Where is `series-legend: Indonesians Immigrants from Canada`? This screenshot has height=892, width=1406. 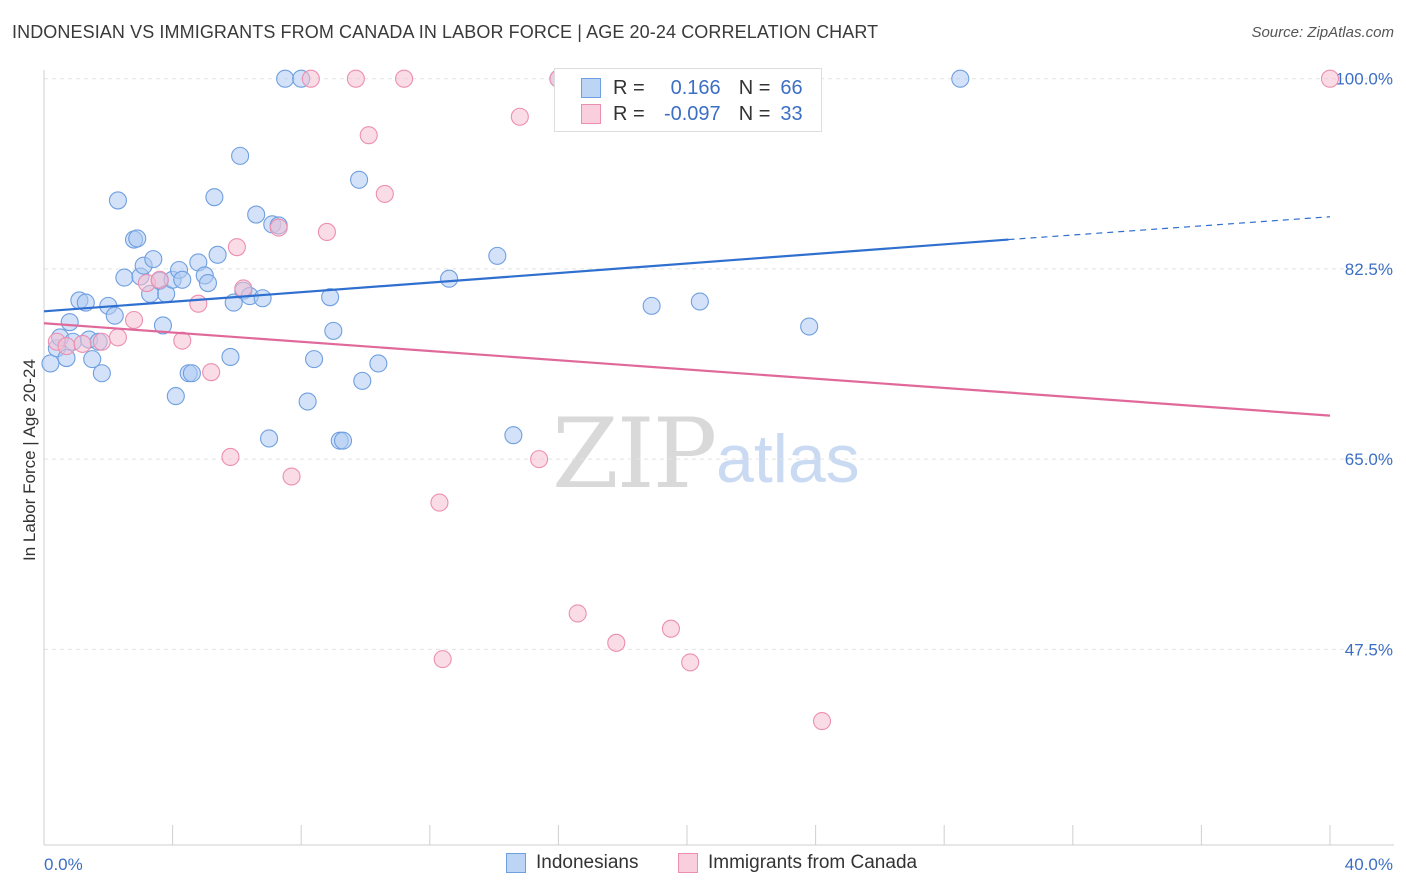
series-legend: Indonesians Immigrants from Canada is located at coordinates (703, 864).